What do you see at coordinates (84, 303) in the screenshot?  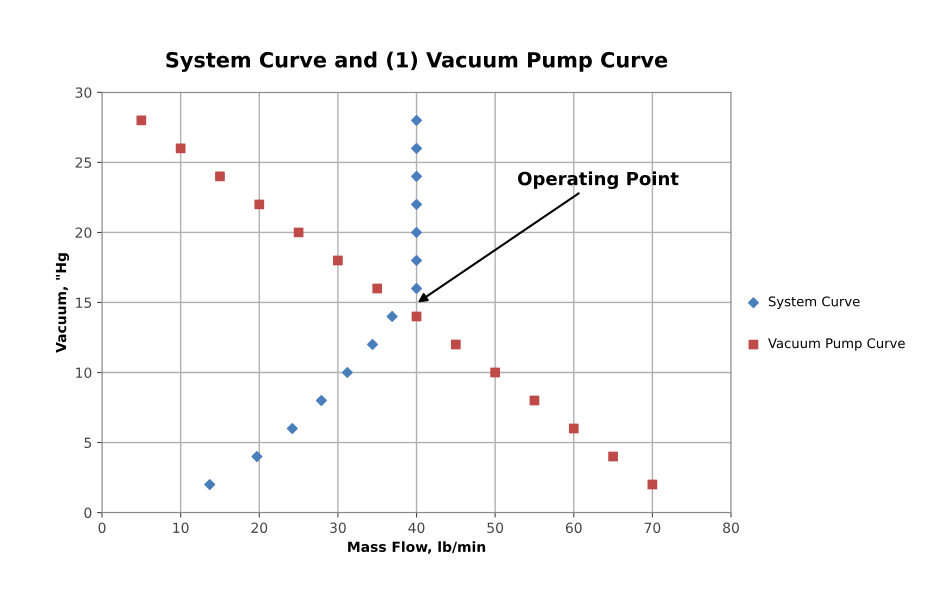 I see `y-tick-label: 15` at bounding box center [84, 303].